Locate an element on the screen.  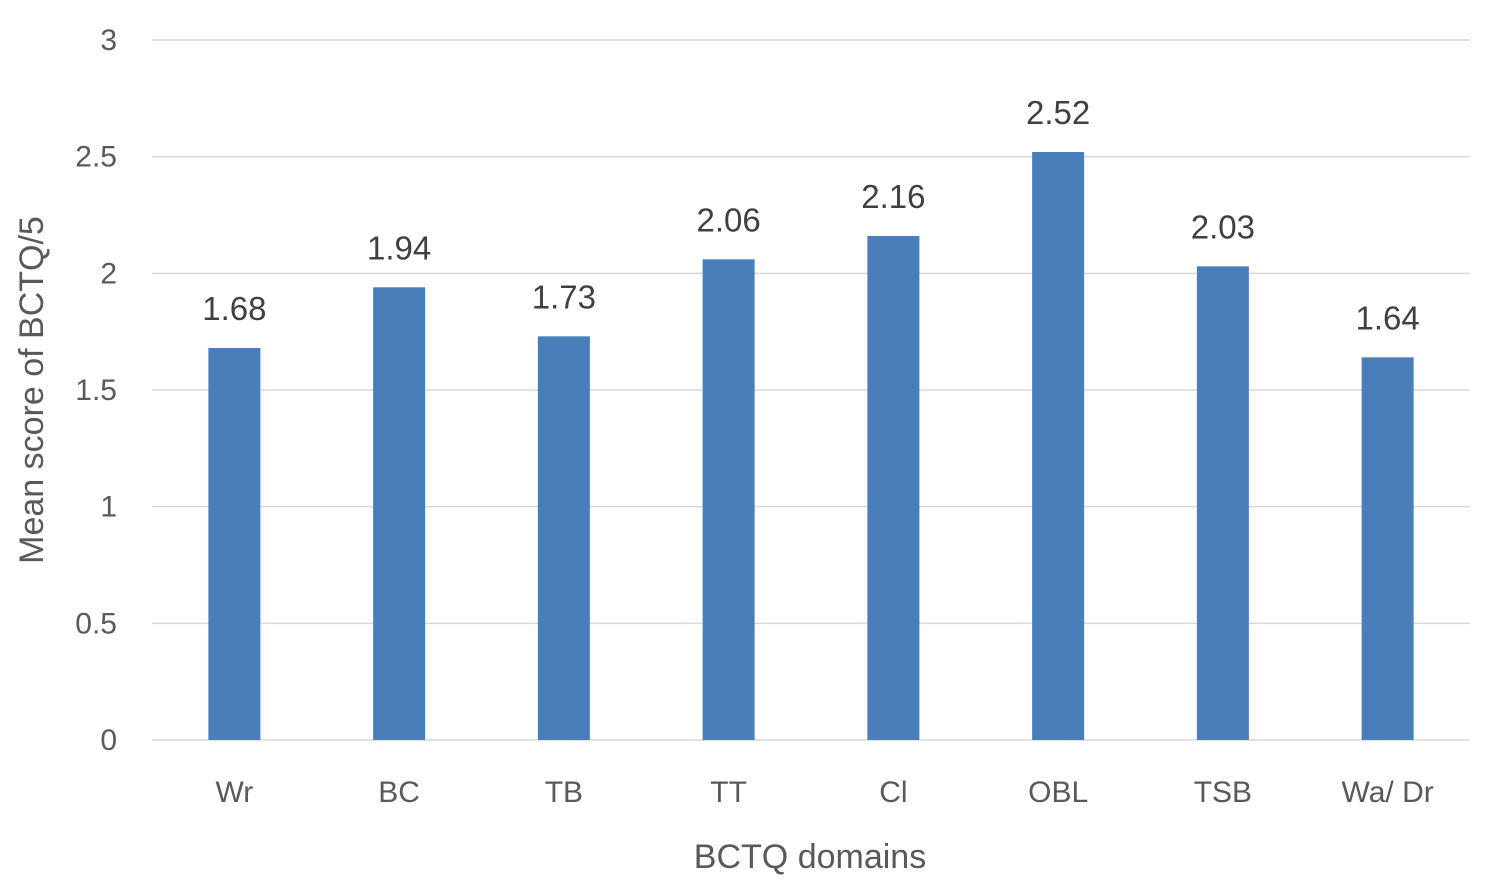
y-tick-label: 0 is located at coordinates (108, 740).